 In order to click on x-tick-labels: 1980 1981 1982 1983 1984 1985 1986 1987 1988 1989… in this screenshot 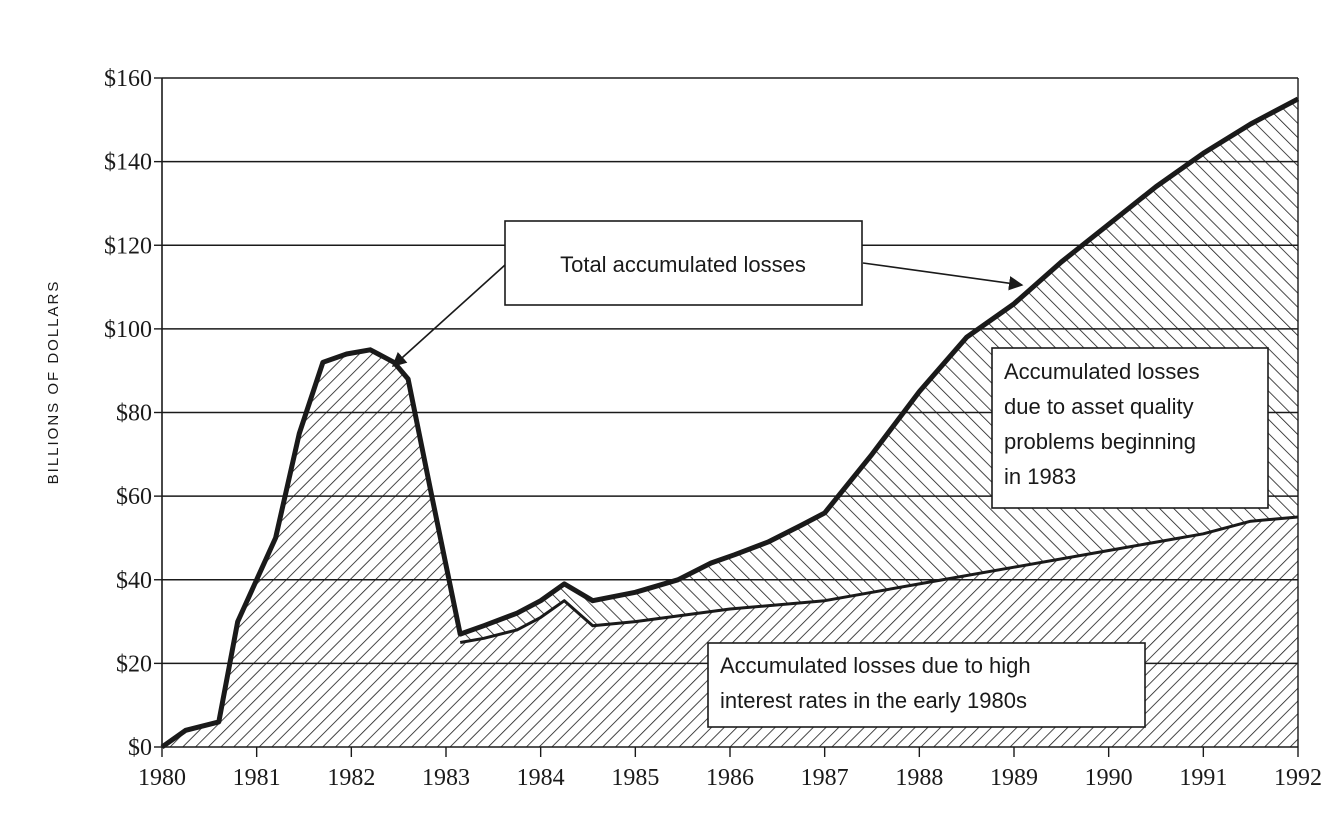, I will do `click(730, 778)`.